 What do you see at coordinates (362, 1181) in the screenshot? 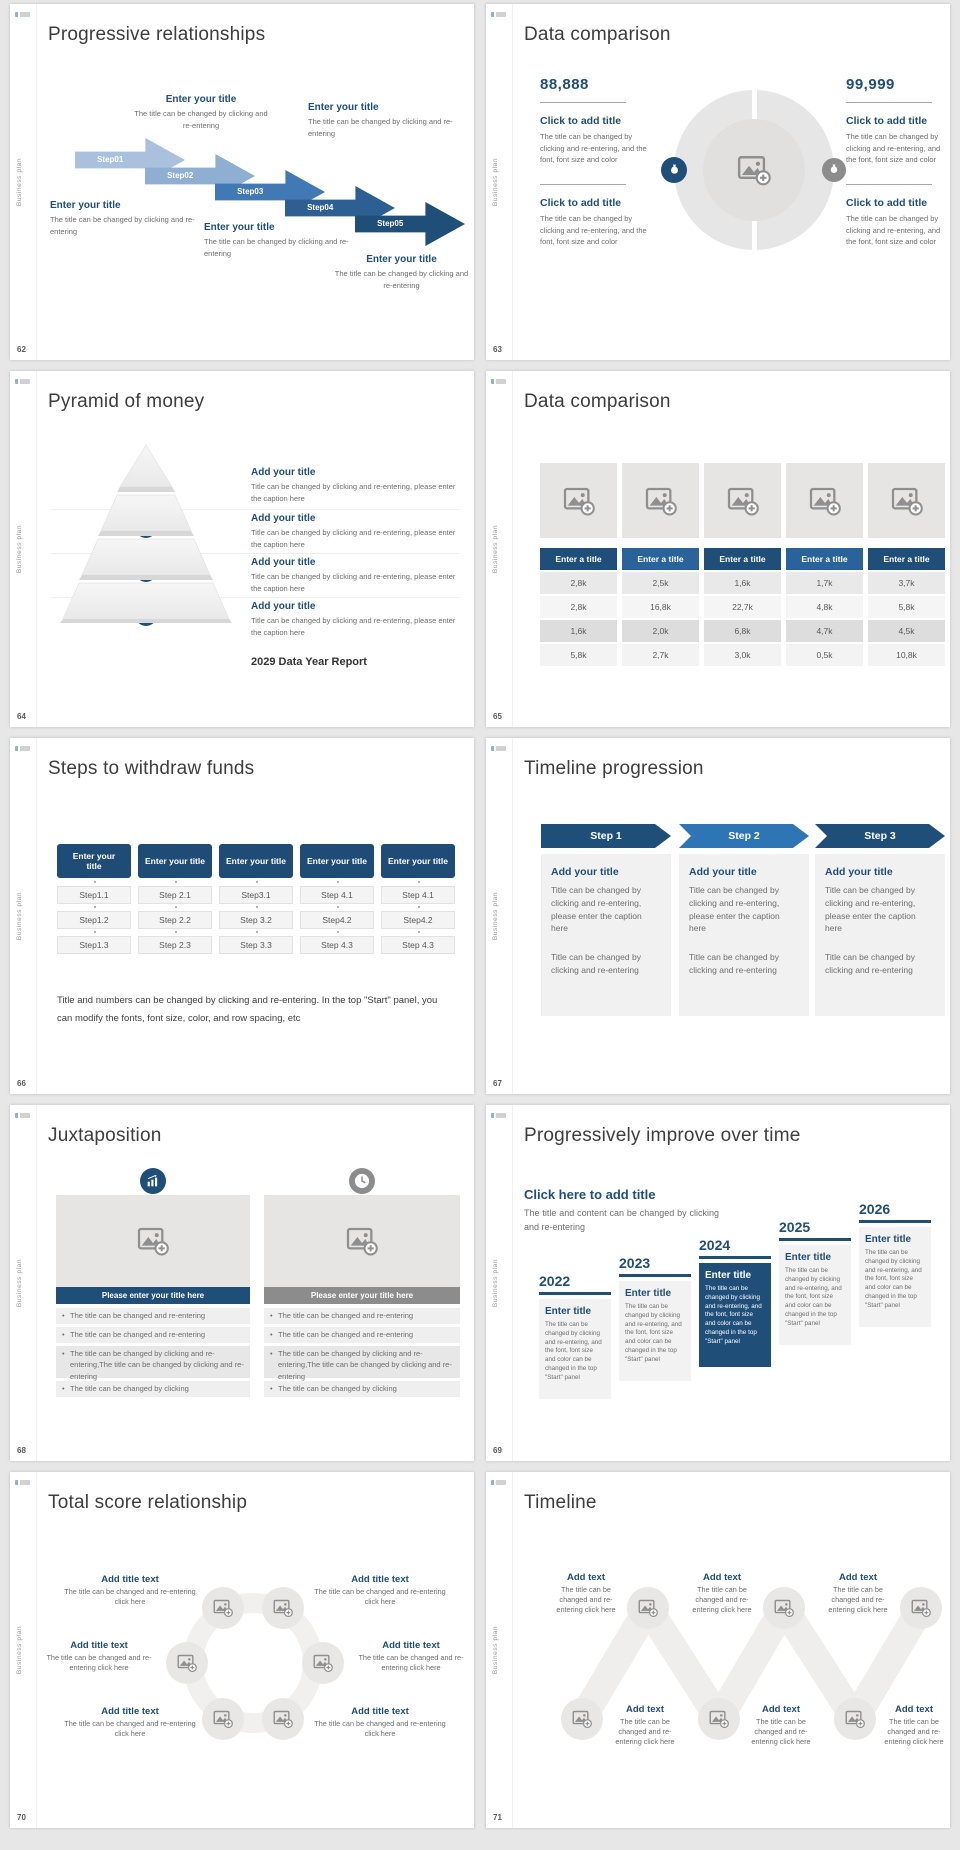
I see `clock-icon` at bounding box center [362, 1181].